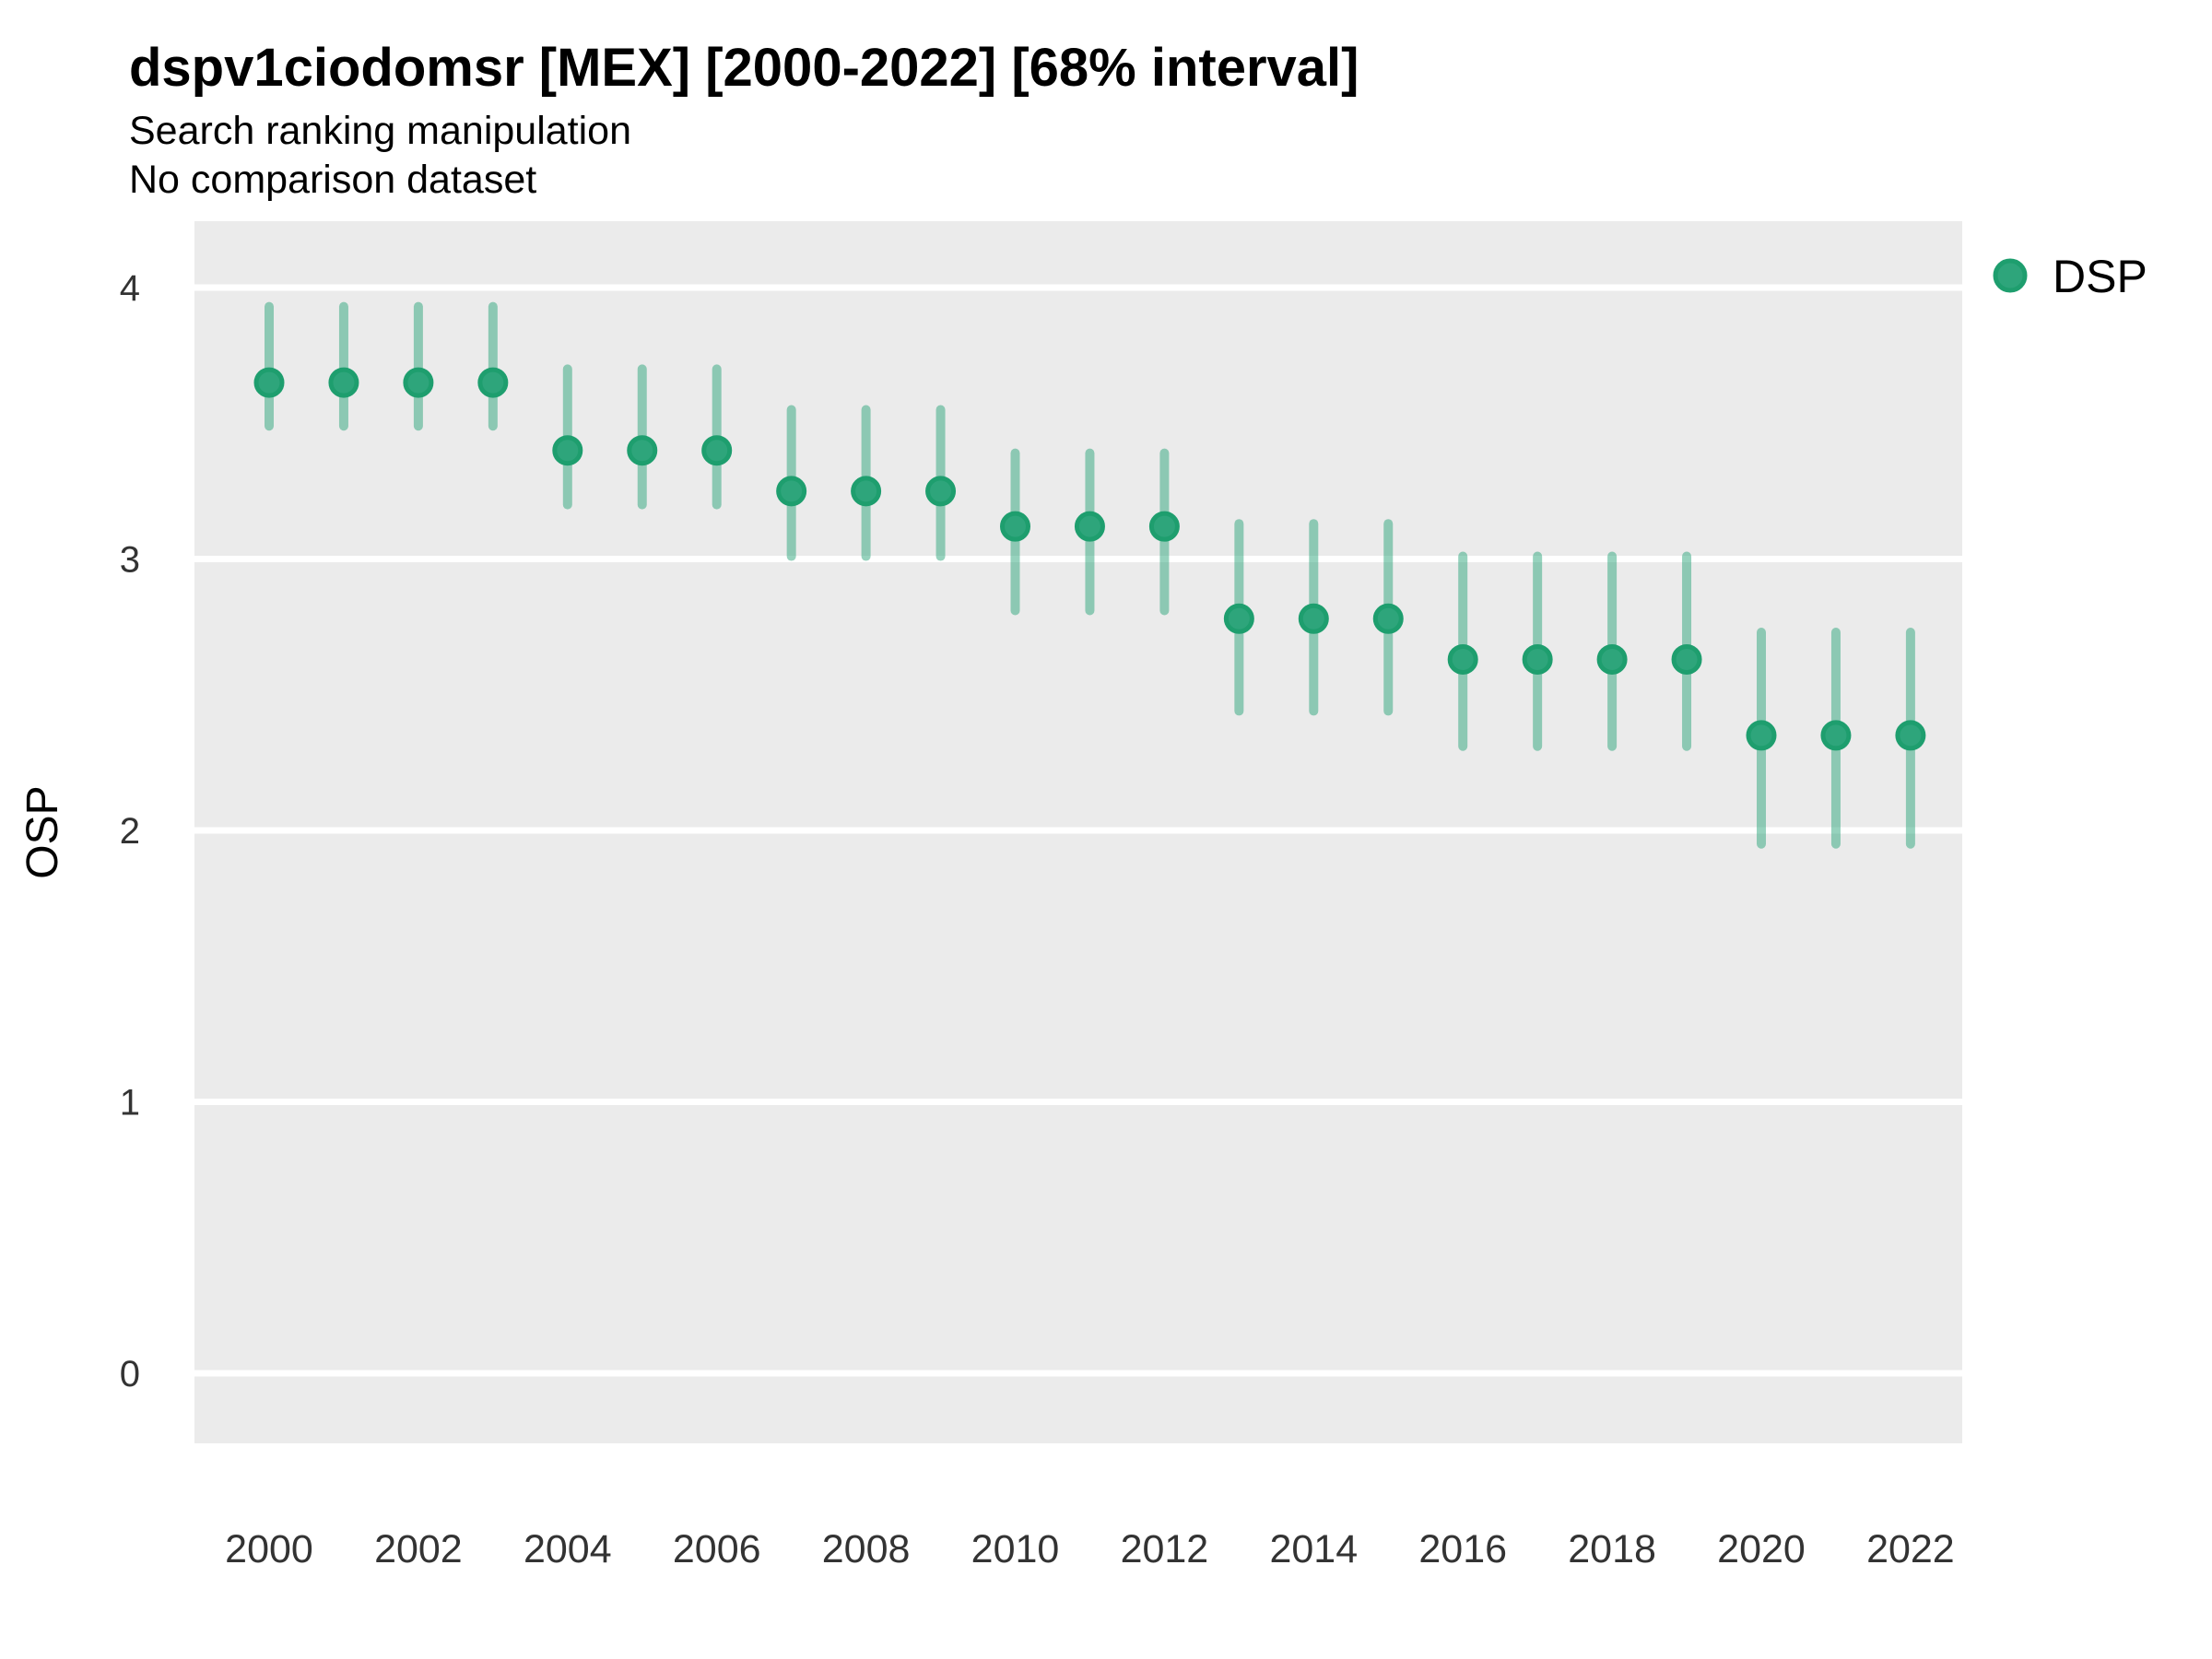  Describe the element at coordinates (1910, 735) in the screenshot. I see `data-point-2022` at that location.